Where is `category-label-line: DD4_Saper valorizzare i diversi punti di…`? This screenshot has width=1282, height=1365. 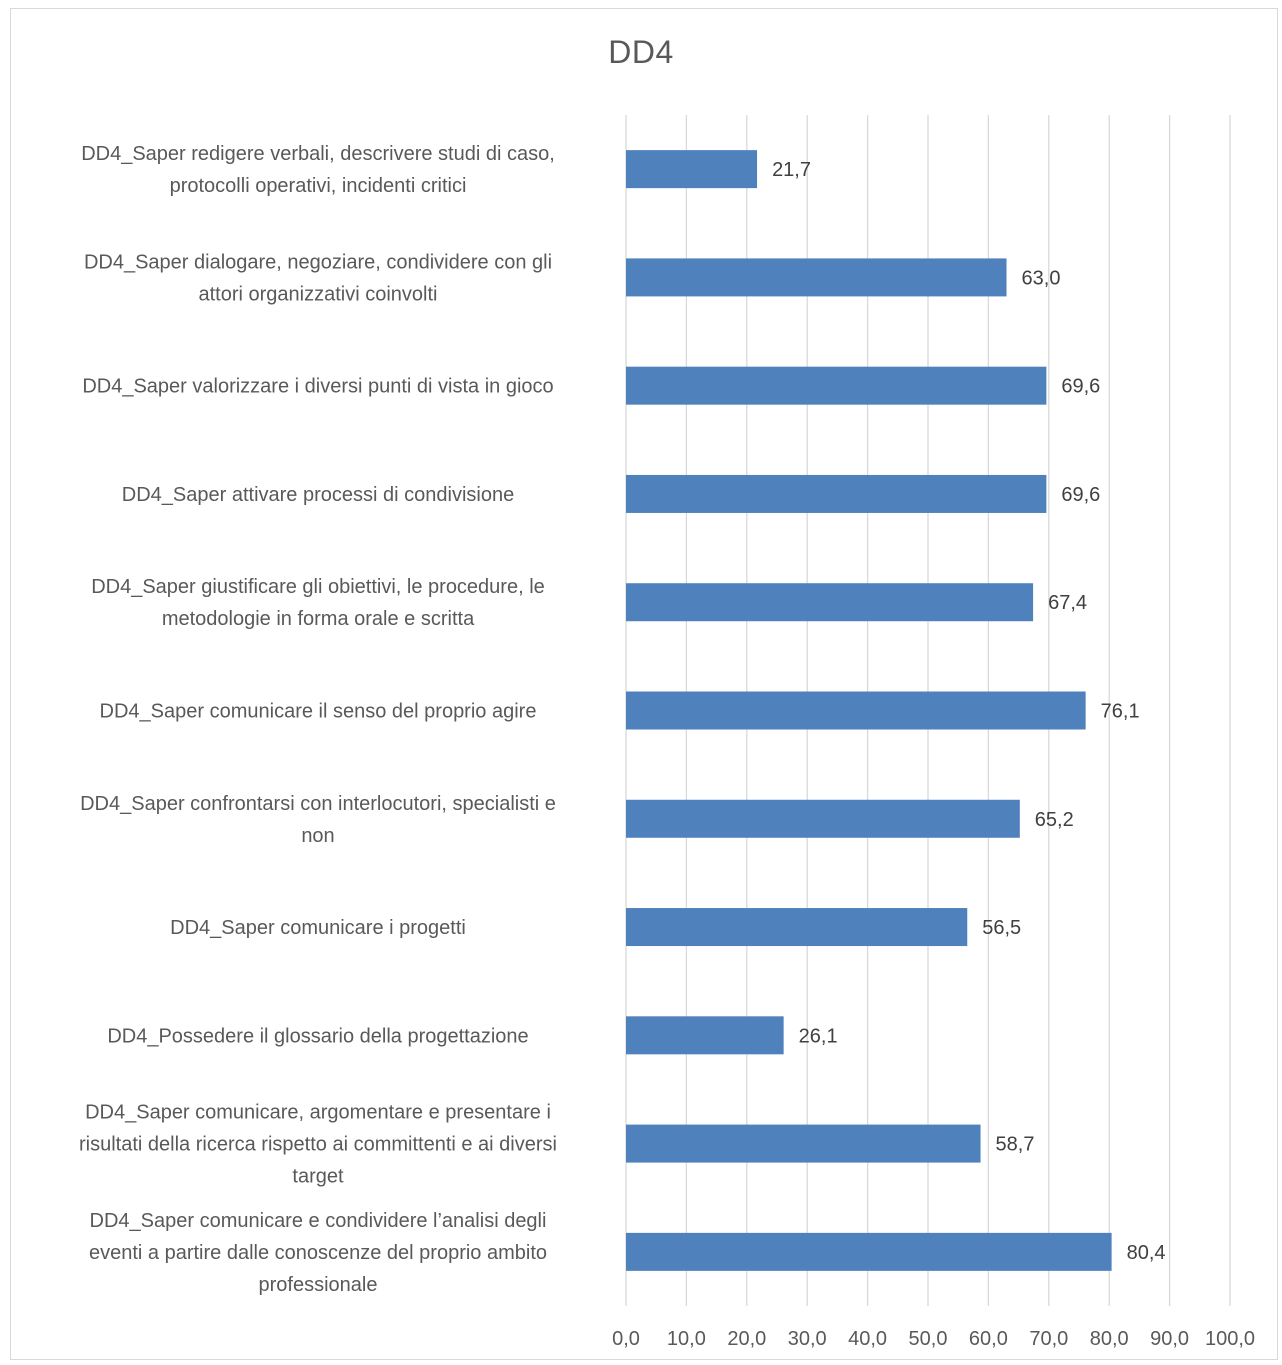 category-label-line: DD4_Saper valorizzare i diversi punti di… is located at coordinates (317, 387).